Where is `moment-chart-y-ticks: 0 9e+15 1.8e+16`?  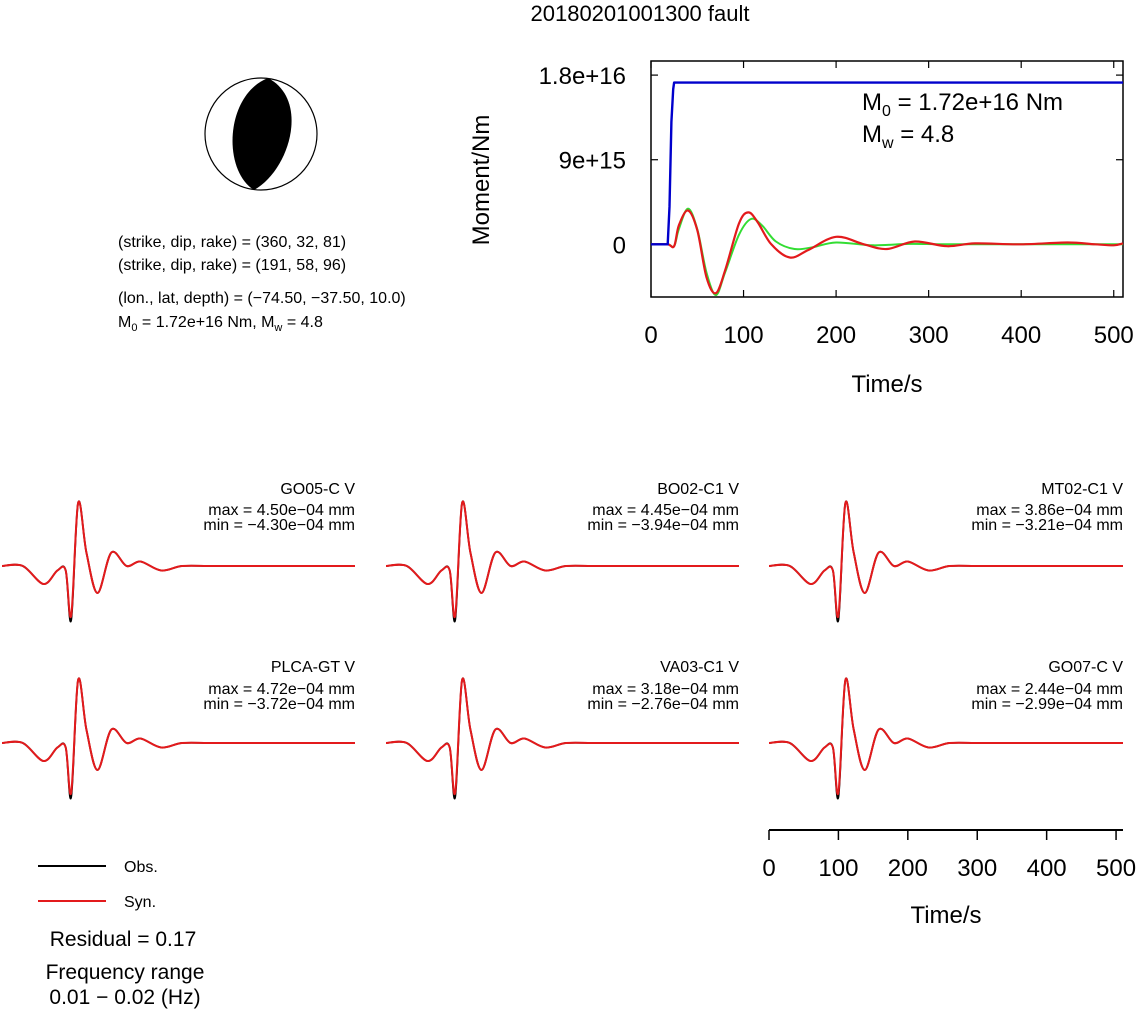
moment-chart-y-ticks: 0 9e+15 1.8e+16 is located at coordinates (831, 161).